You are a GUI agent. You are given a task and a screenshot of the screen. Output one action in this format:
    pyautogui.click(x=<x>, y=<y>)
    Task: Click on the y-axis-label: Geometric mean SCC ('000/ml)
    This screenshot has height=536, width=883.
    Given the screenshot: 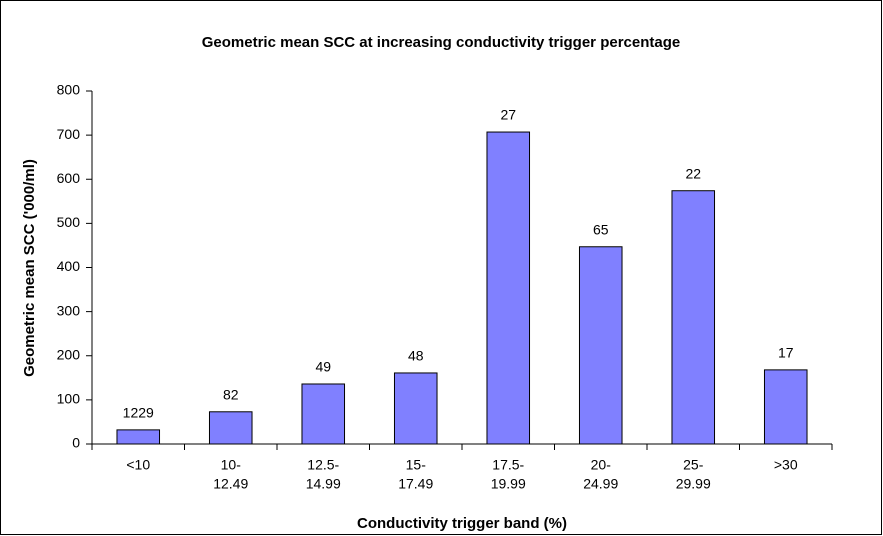 What is the action you would take?
    pyautogui.click(x=29, y=268)
    